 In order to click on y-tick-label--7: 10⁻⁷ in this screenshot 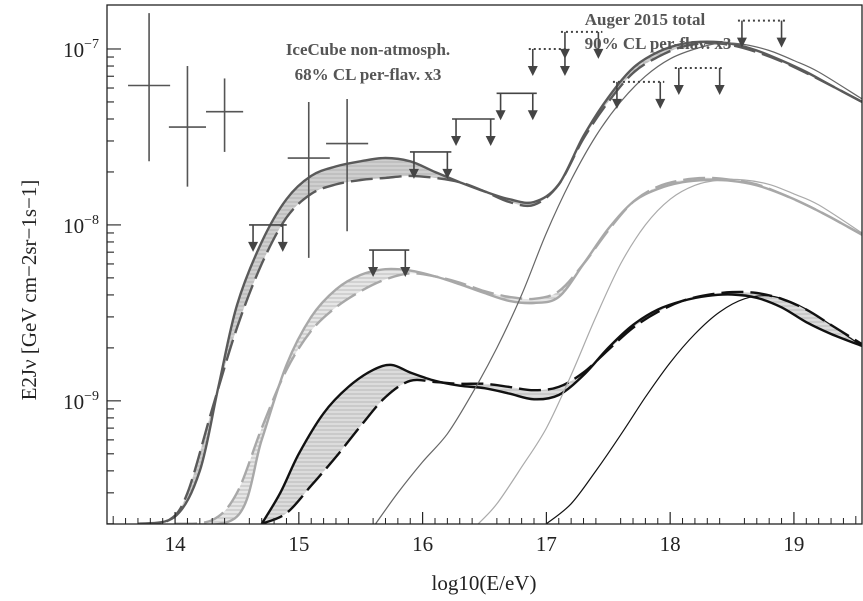, I will do `click(81, 49)`.